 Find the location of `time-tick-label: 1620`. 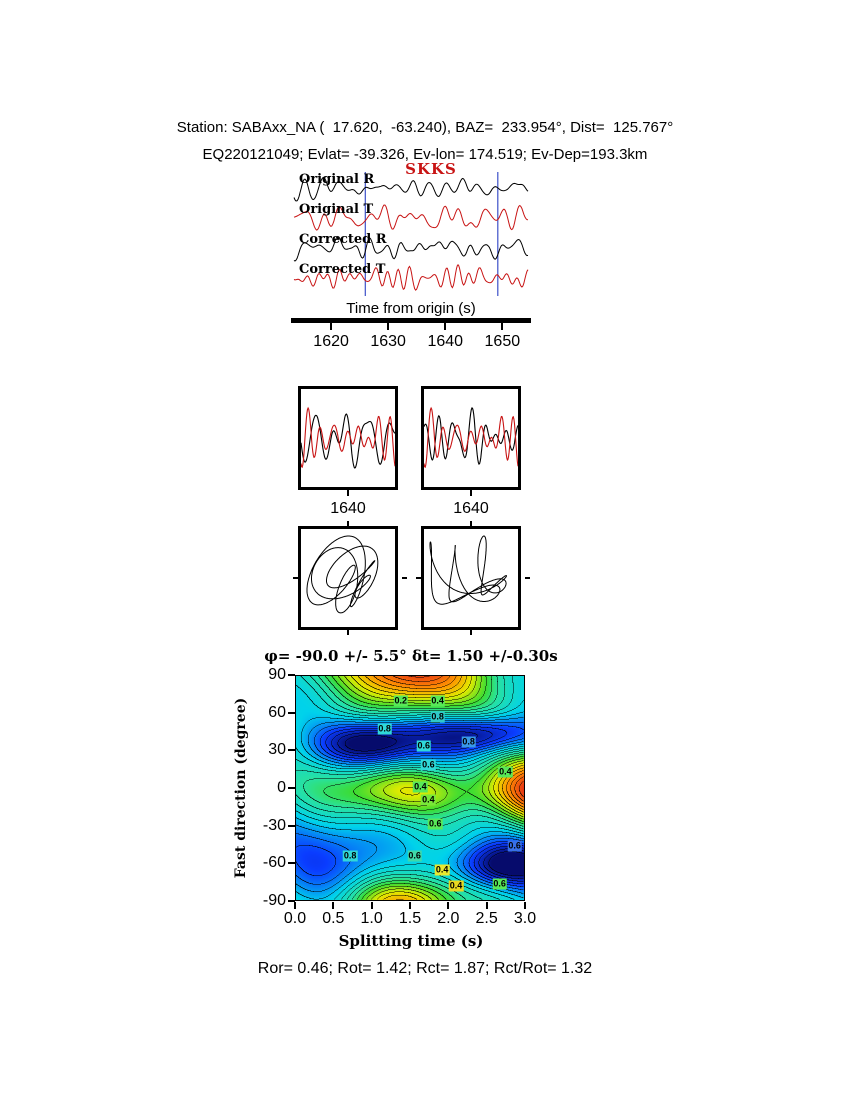

time-tick-label: 1620 is located at coordinates (331, 341).